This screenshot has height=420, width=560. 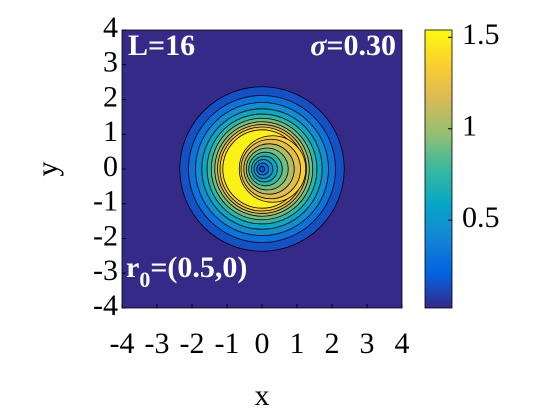 What do you see at coordinates (144, 279) in the screenshot?
I see `annotation-subscript: 0` at bounding box center [144, 279].